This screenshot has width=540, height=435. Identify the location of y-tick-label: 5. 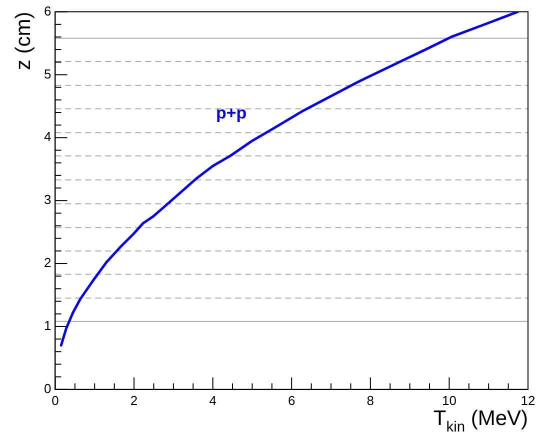
(48, 74).